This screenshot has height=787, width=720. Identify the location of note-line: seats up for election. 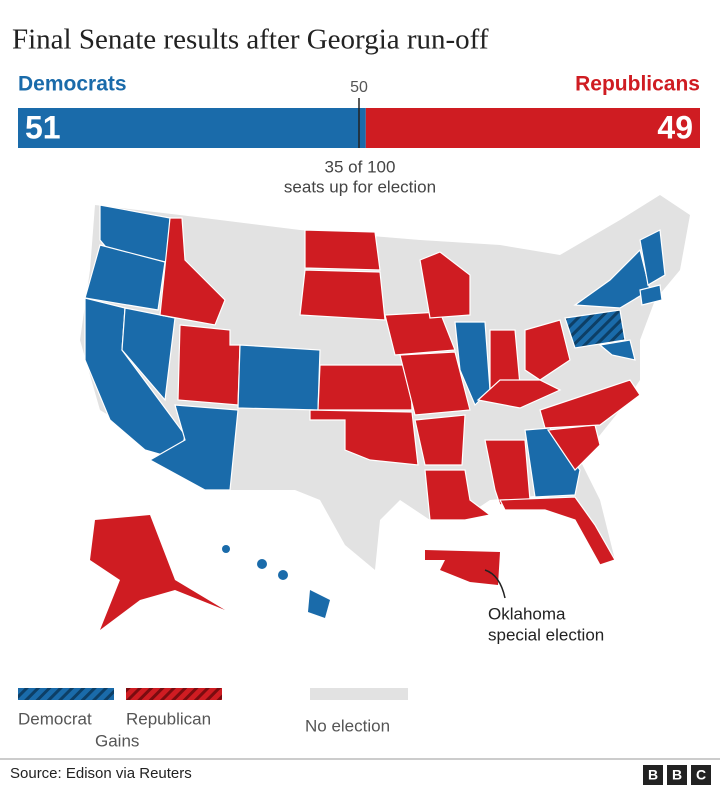
(360, 186).